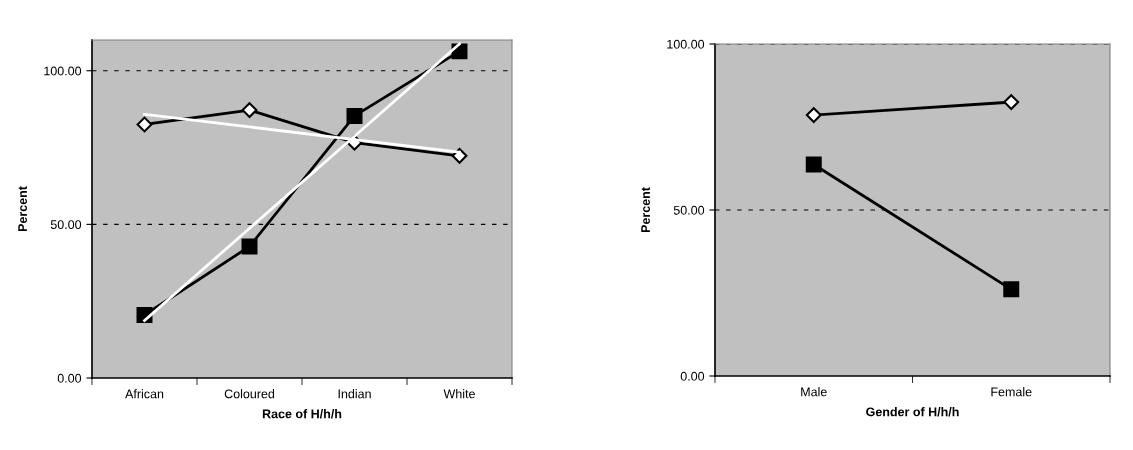 This screenshot has height=450, width=1133. I want to click on x-axis-title: Gender of H/h/h, so click(912, 412).